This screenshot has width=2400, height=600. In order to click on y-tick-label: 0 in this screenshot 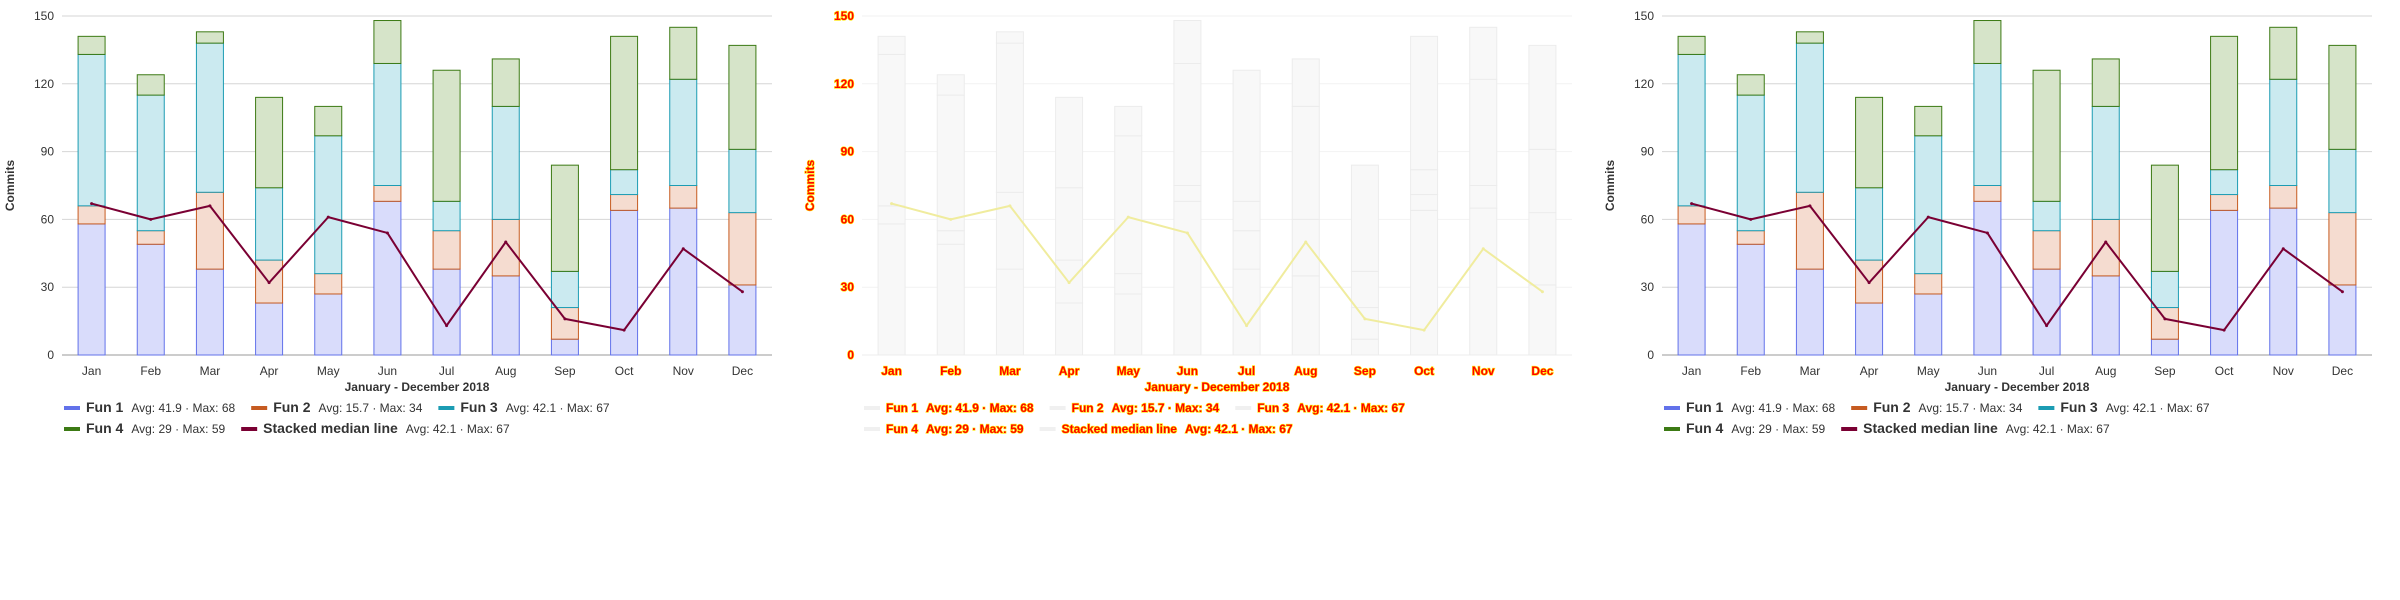, I will do `click(850, 355)`.